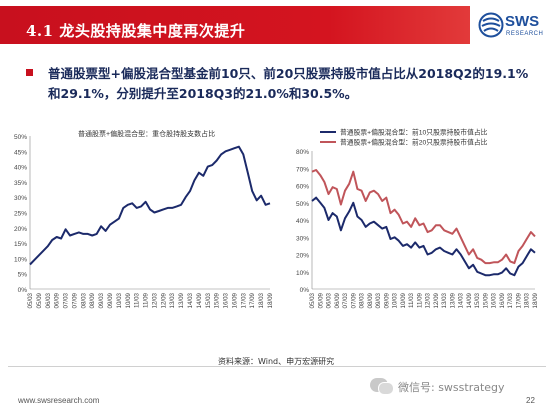 The image size is (550, 412). Describe the element at coordinates (23, 275) in the screenshot. I see `y-tick-label: 5%` at that location.